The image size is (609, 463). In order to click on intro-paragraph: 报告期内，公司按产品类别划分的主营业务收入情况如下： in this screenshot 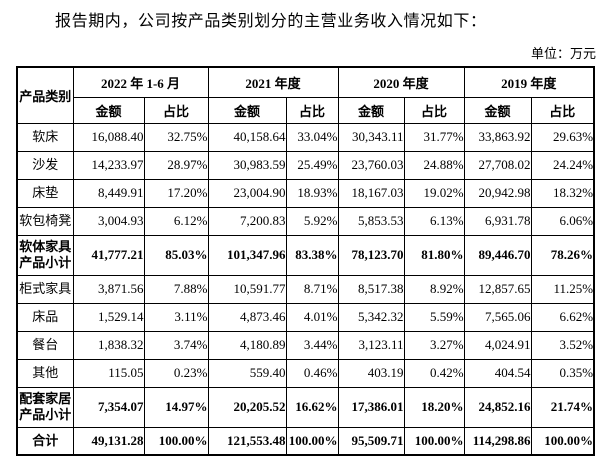, I will do `click(271, 21)`.